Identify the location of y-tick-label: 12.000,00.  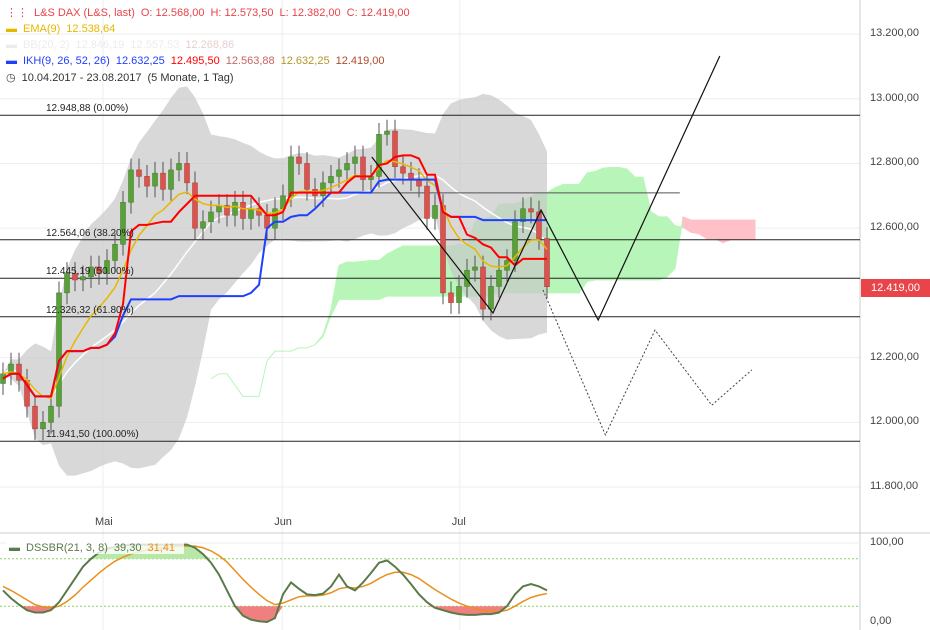
(894, 421).